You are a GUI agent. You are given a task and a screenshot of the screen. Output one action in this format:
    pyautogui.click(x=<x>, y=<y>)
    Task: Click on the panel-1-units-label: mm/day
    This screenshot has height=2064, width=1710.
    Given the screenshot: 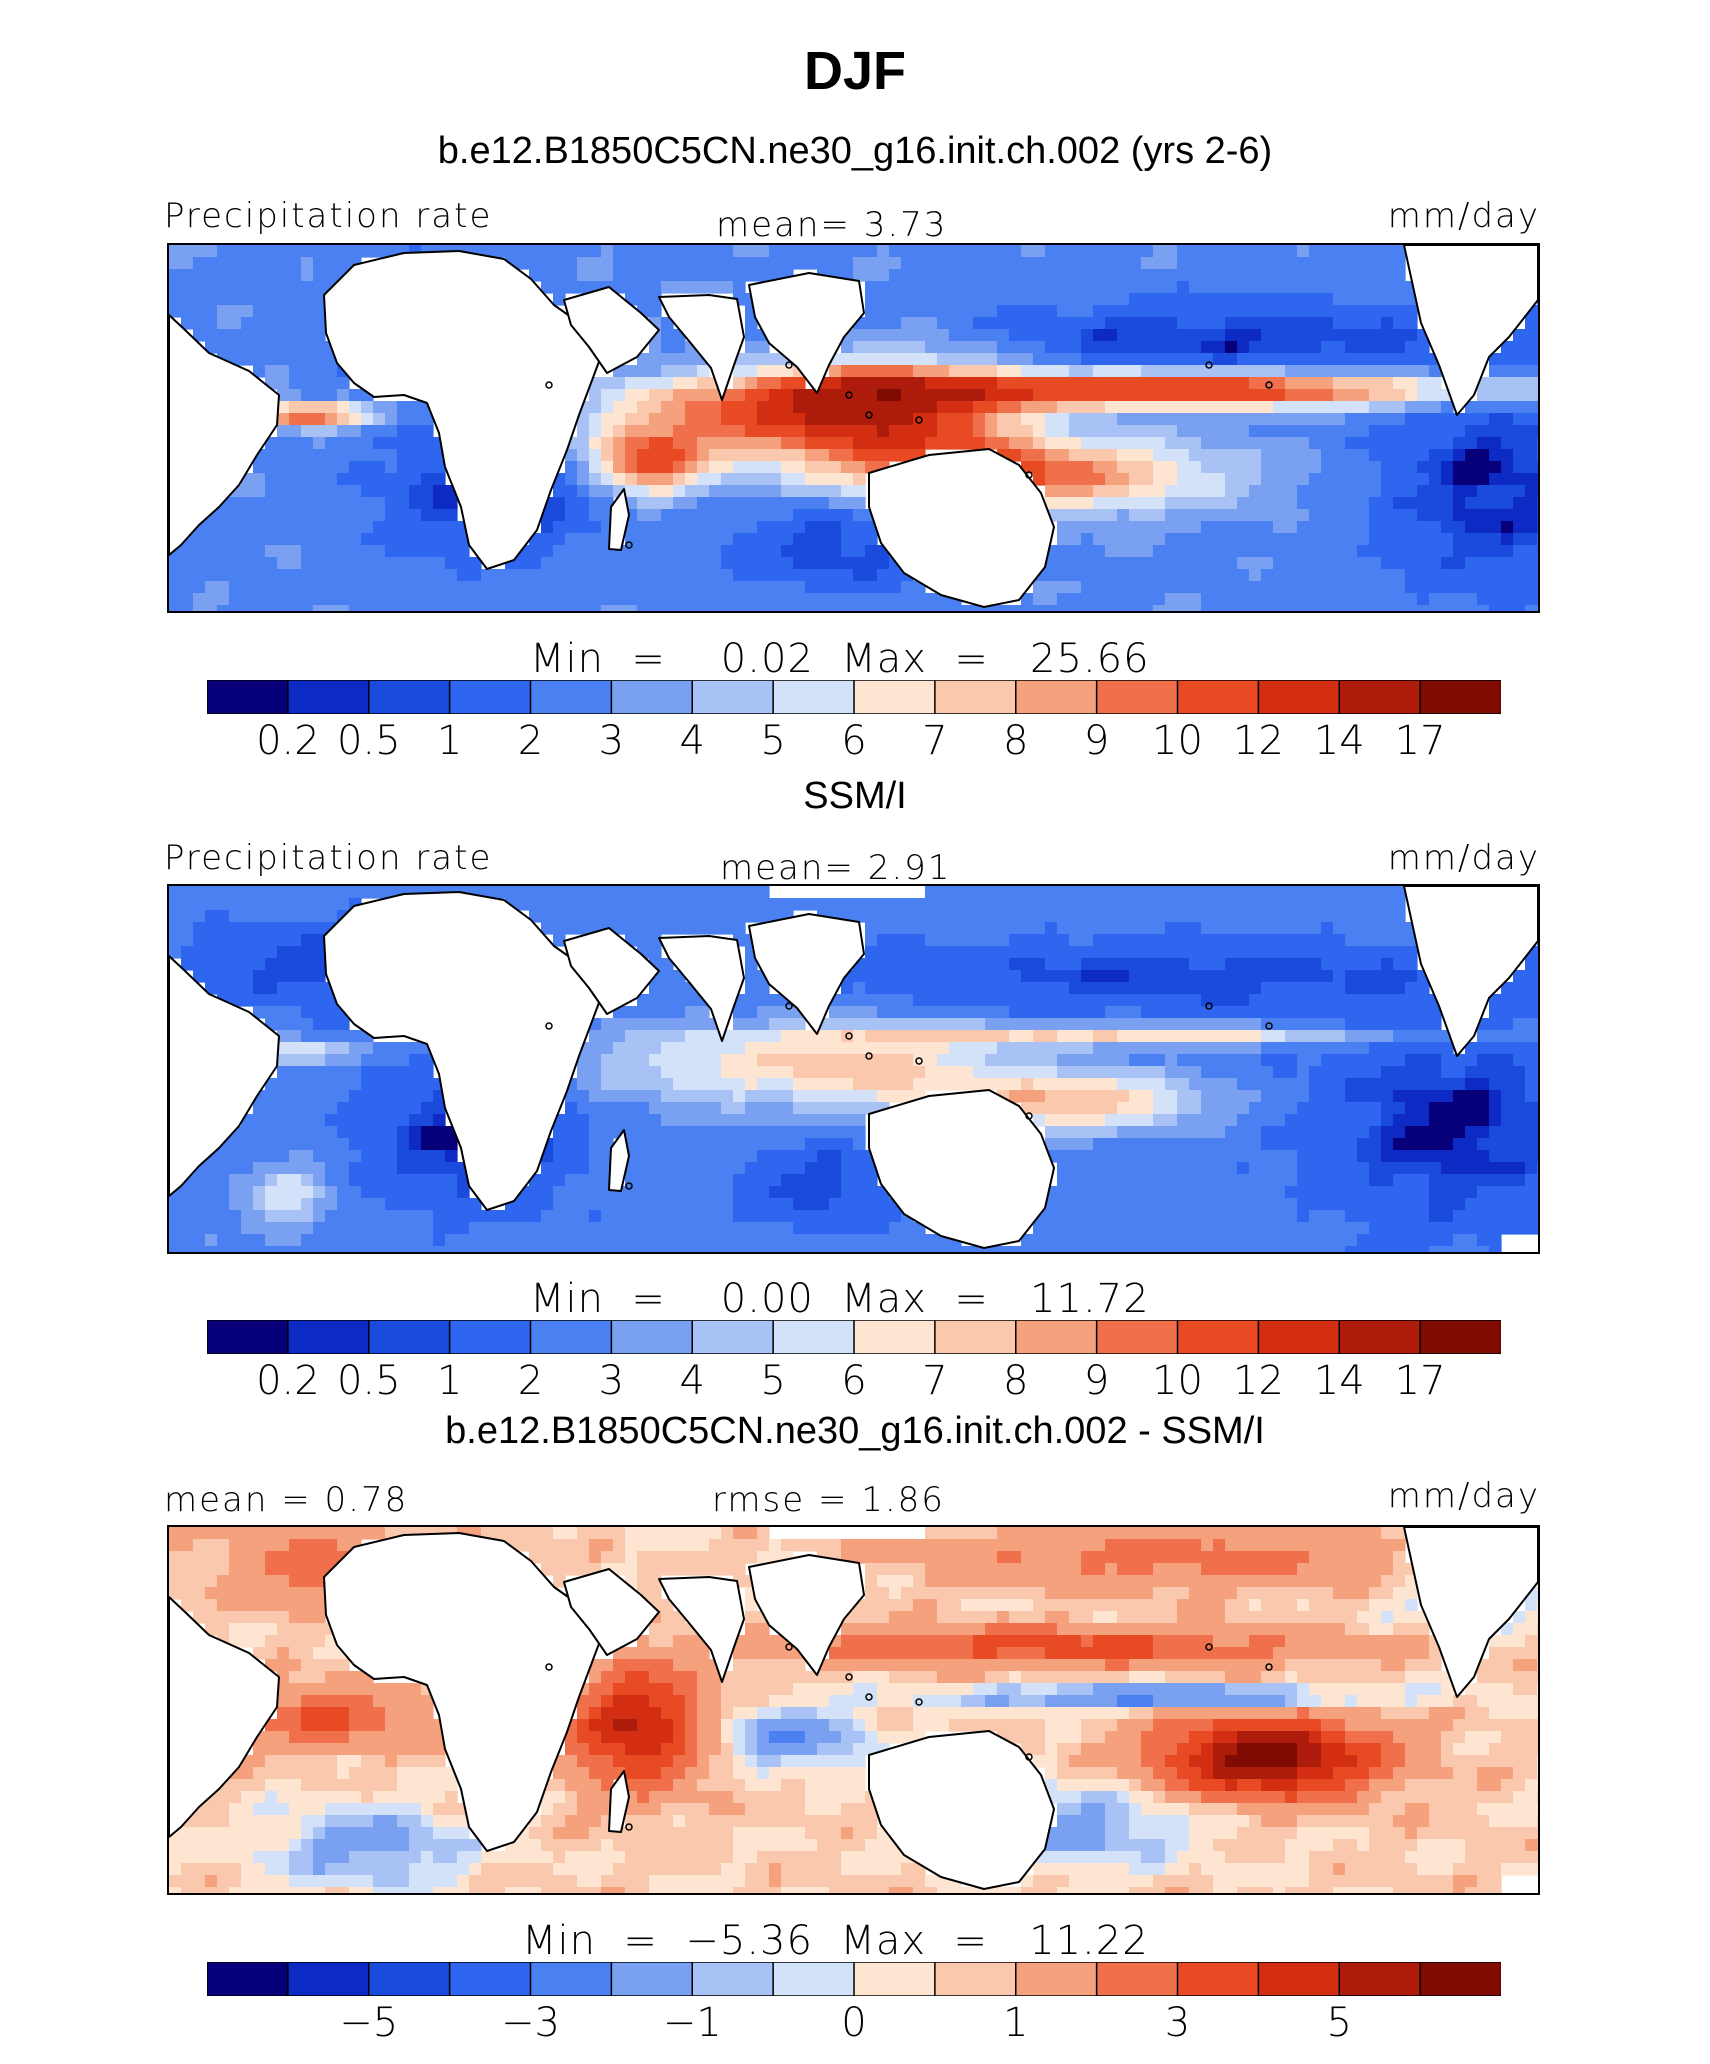 What is the action you would take?
    pyautogui.click(x=1463, y=216)
    